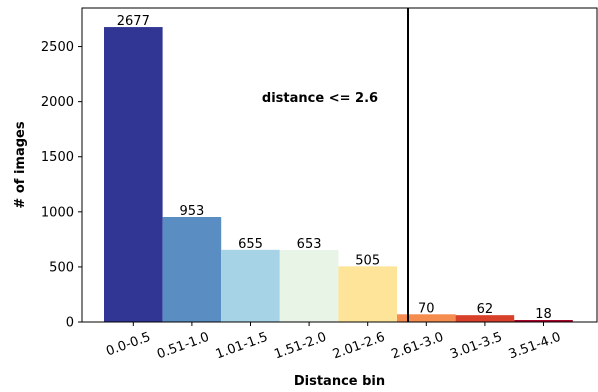  Describe the element at coordinates (367, 260) in the screenshot. I see `bar-value-label: 505` at that location.